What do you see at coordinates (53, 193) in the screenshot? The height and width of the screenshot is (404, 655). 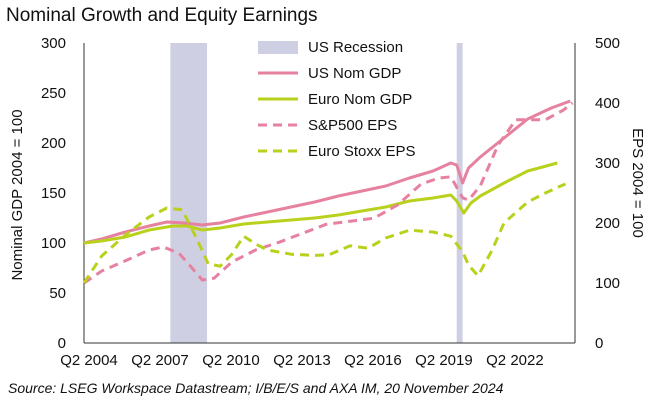 I see `left-y-tick-label: 150` at bounding box center [53, 193].